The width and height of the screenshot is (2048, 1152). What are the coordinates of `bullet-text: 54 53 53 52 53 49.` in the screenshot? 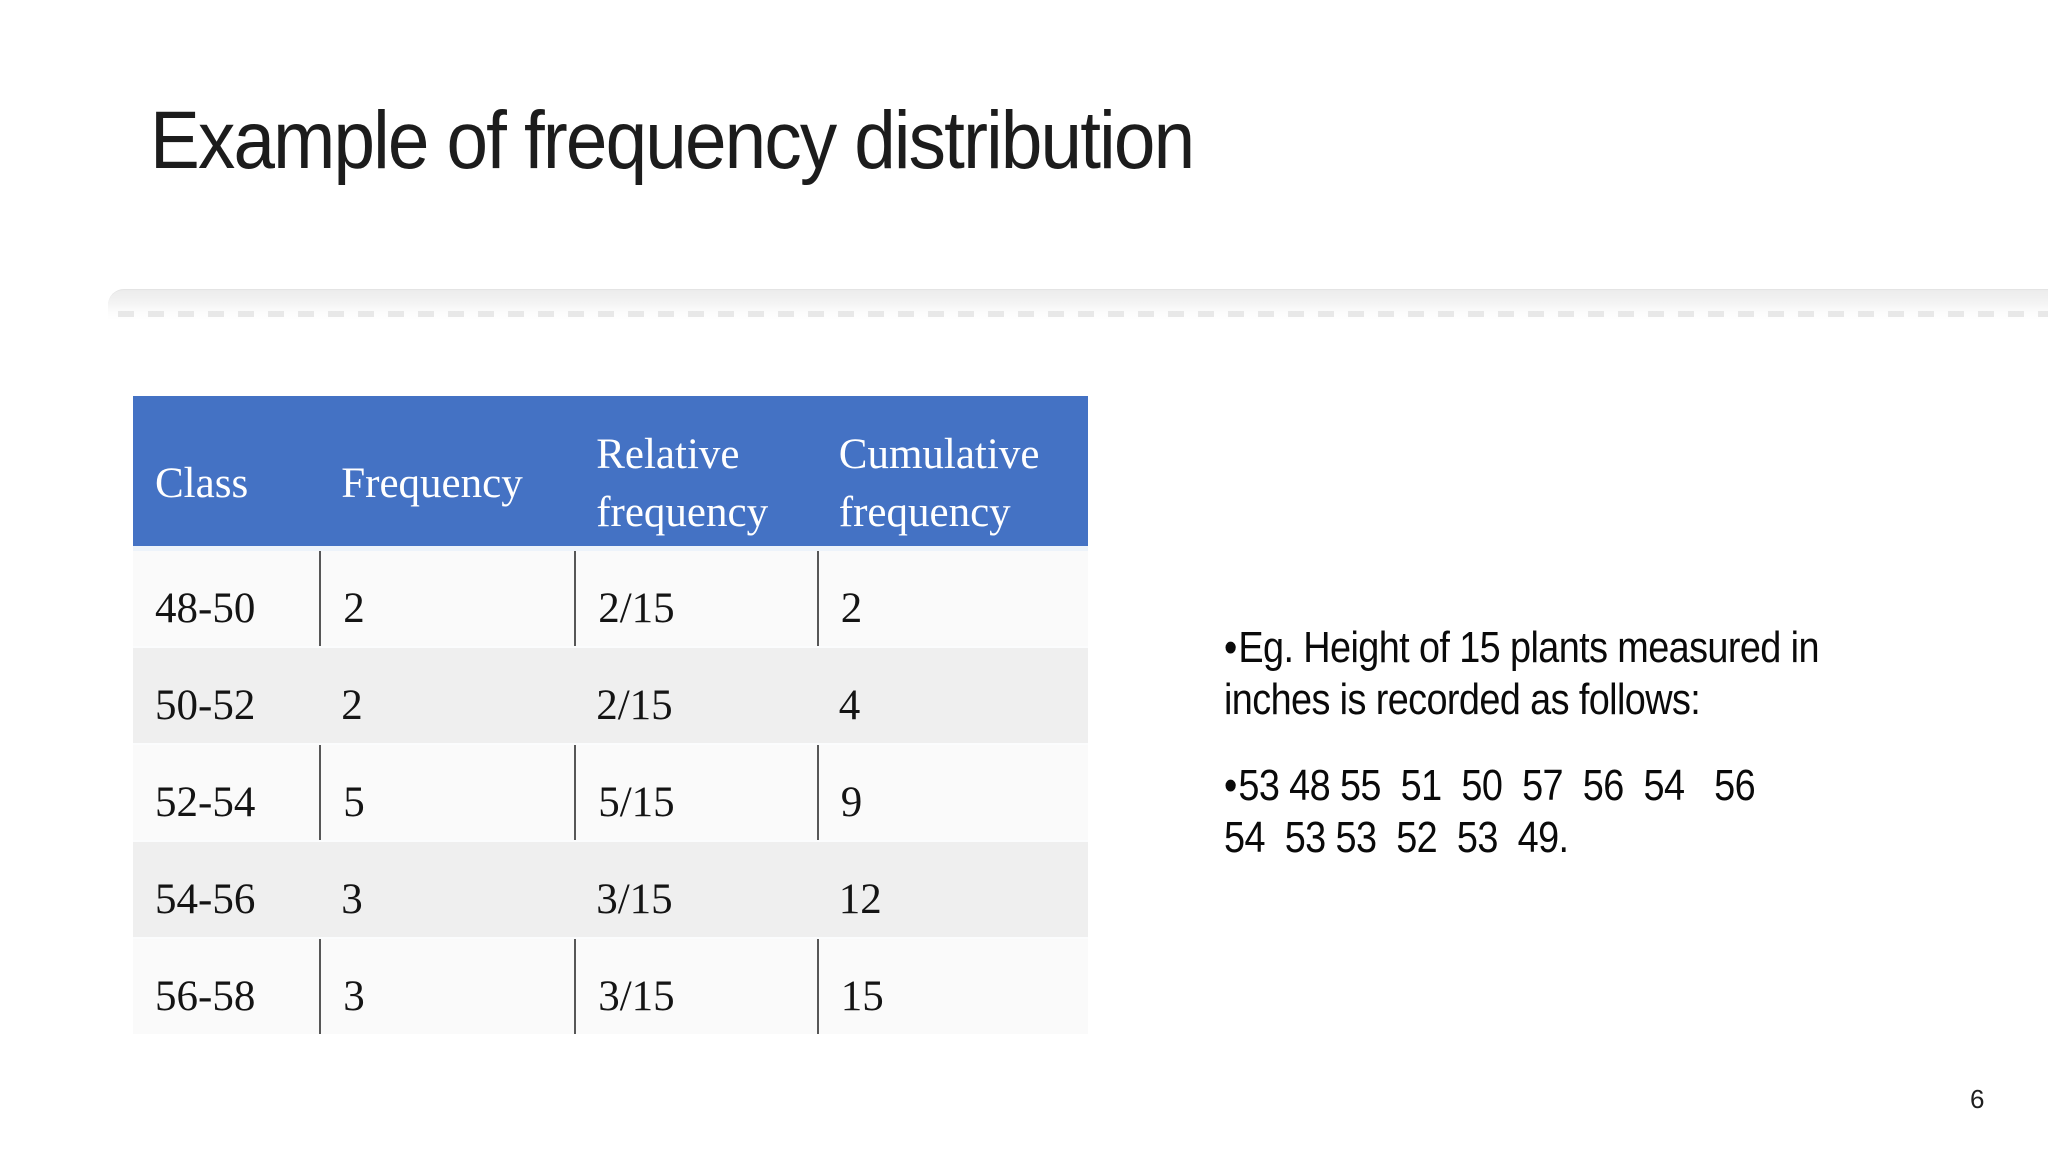 It's located at (1396, 837).